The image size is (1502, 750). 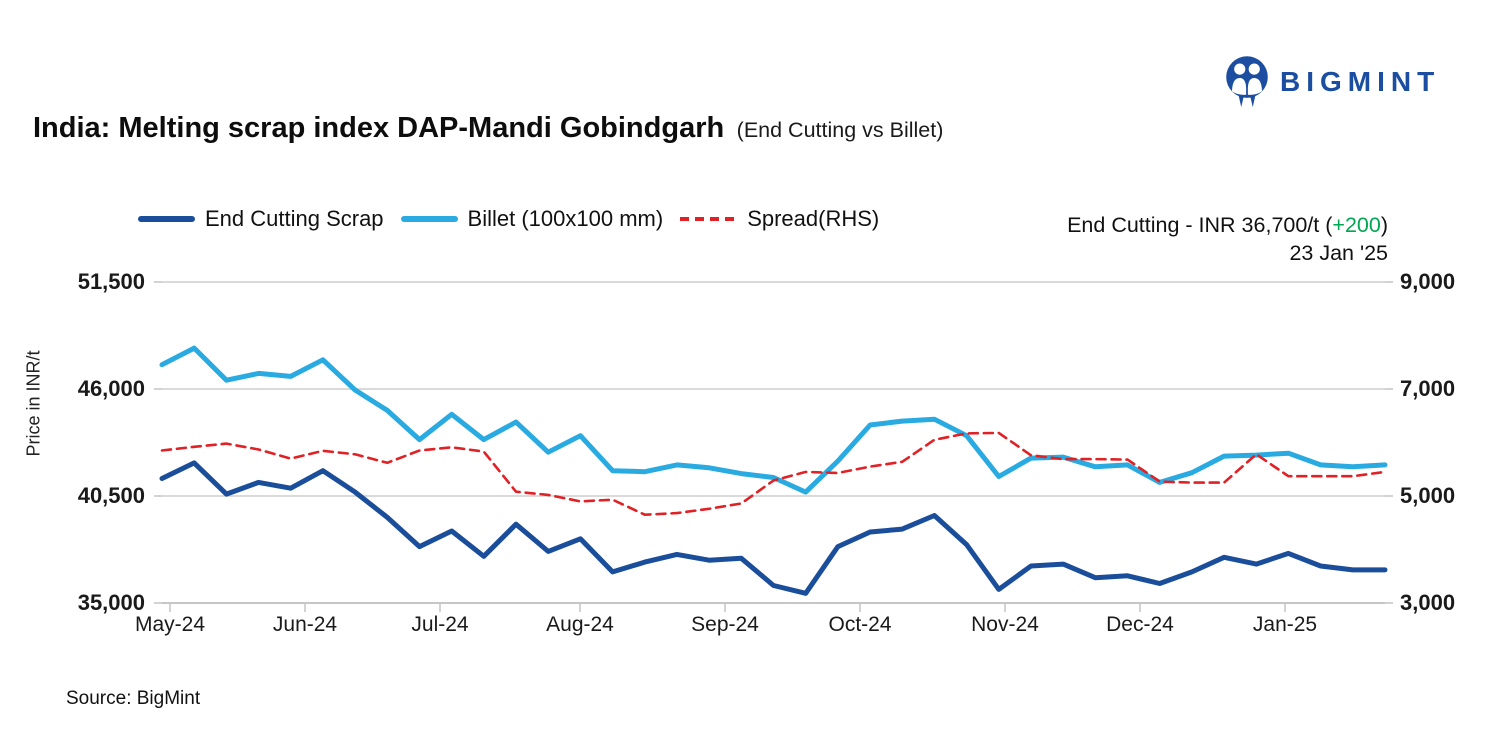 I want to click on annotation-change: +200, so click(x=1356, y=225).